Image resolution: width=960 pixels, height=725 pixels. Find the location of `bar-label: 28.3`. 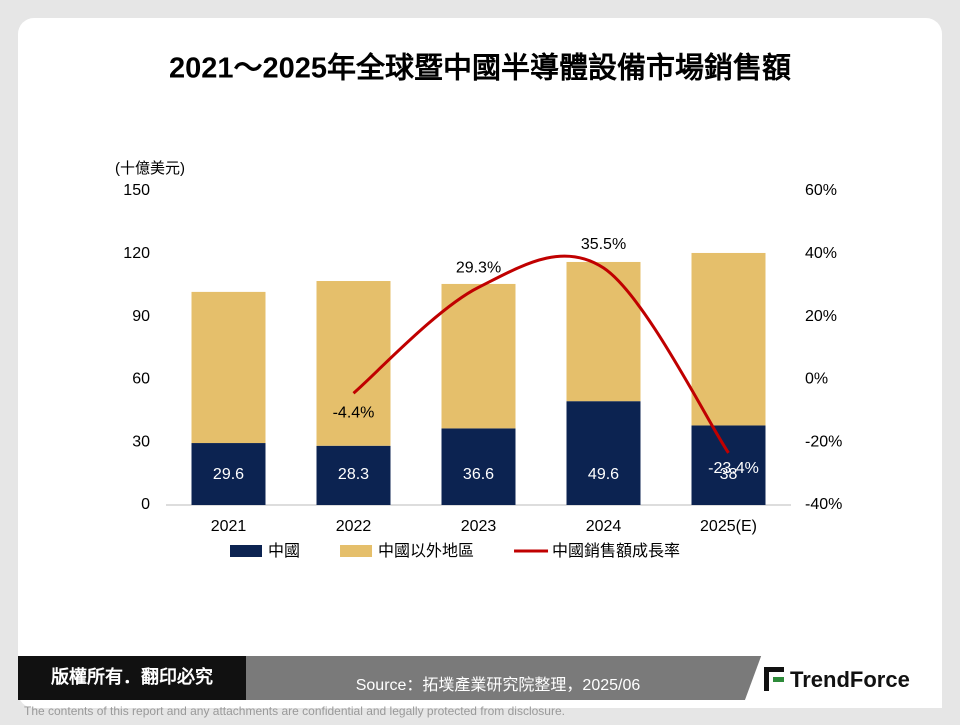

bar-label: 28.3 is located at coordinates (353, 474).